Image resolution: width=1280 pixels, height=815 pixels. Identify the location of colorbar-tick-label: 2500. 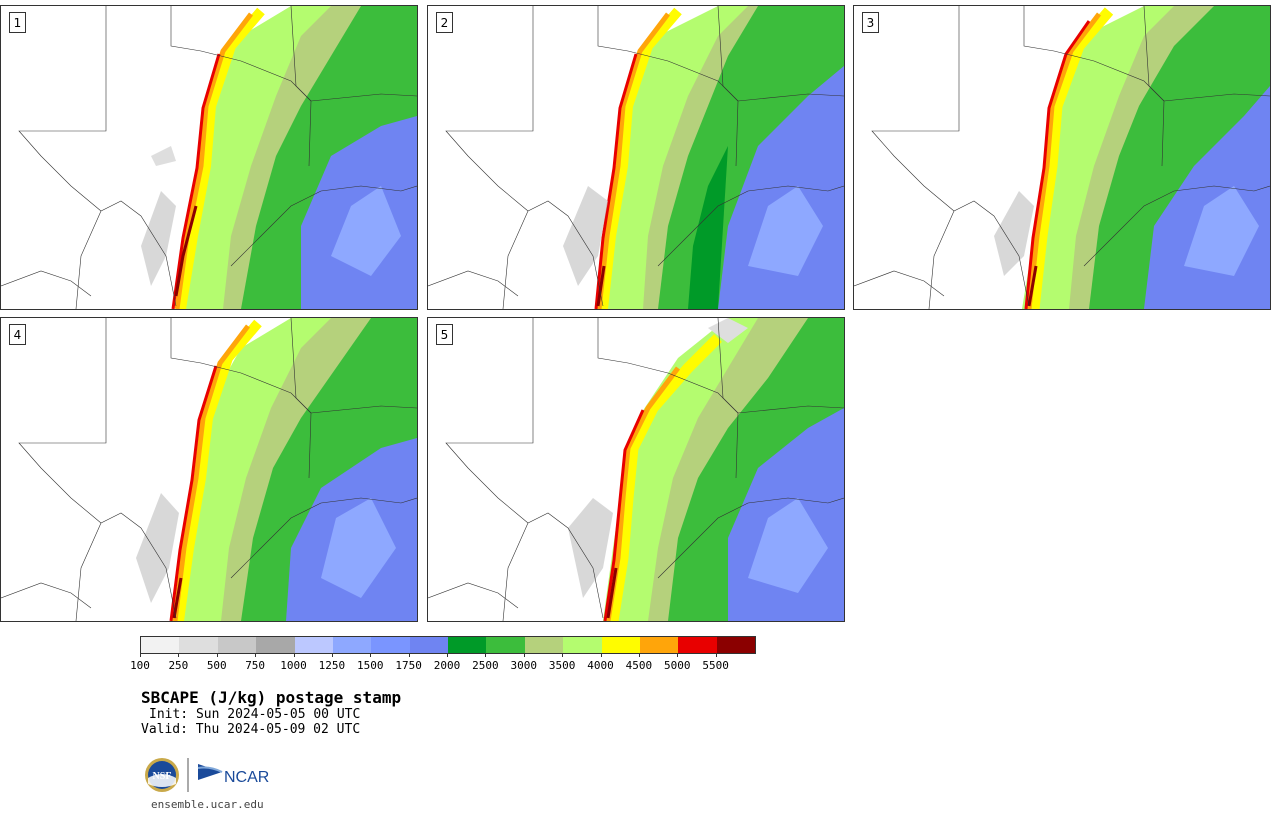
(485, 665).